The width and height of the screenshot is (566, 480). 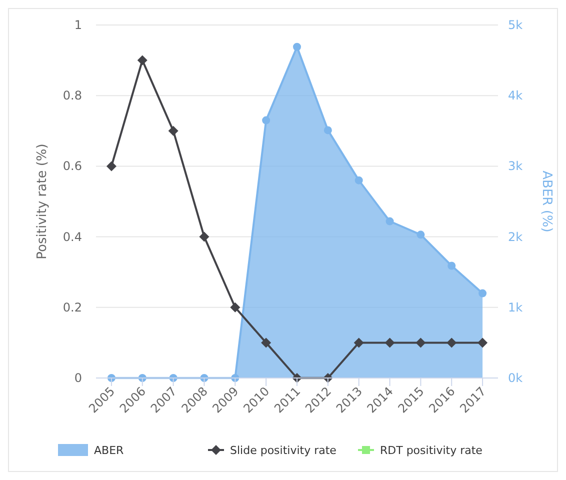 I want to click on legend-label: Slide positivity rate, so click(x=283, y=450).